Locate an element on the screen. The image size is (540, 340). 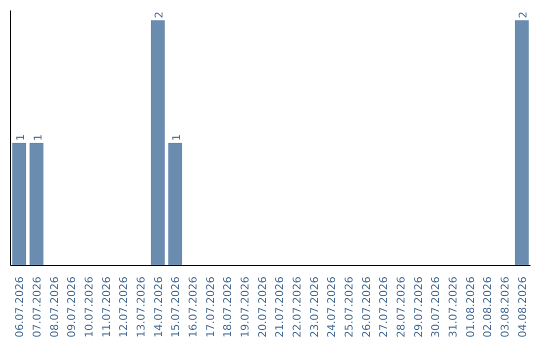
x-tick-label: 27.07.2026 is located at coordinates (383, 307).